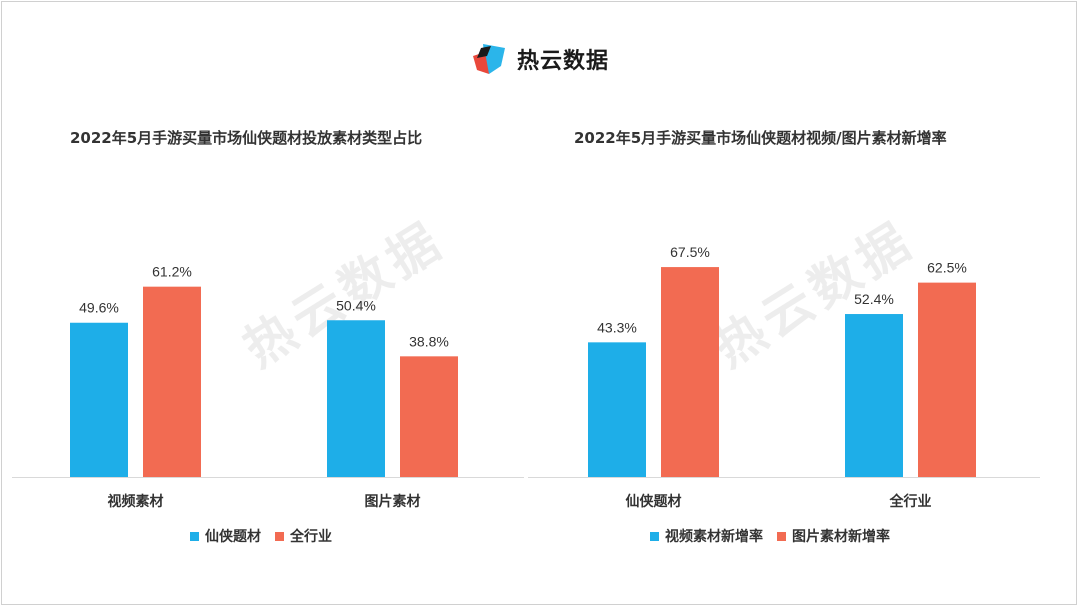 This screenshot has width=1080, height=608. I want to click on data-label-0-0-0: 49.6%, so click(99, 308).